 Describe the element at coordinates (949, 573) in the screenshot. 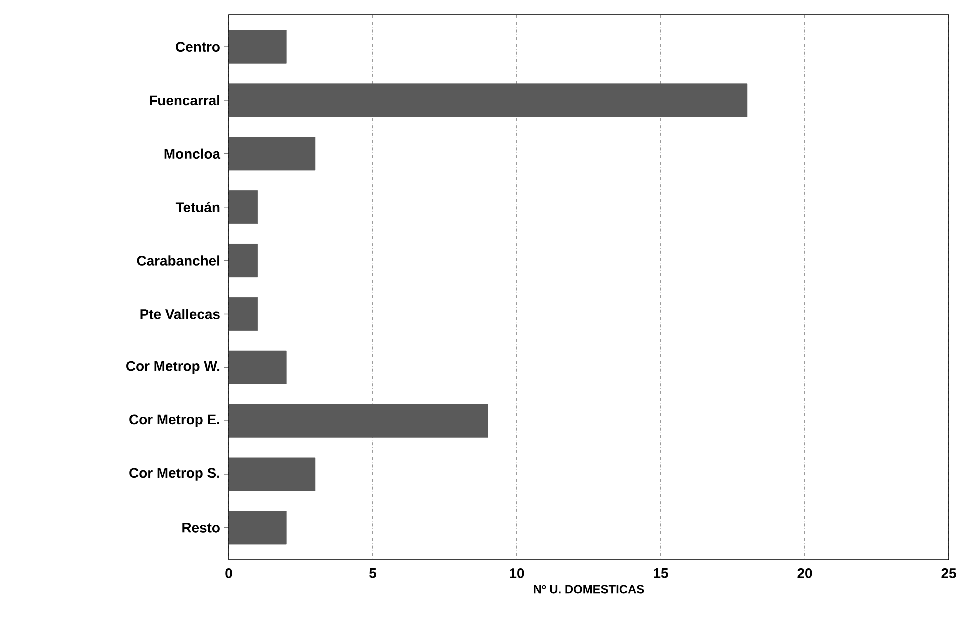

I see `x-tick-label: 25` at that location.